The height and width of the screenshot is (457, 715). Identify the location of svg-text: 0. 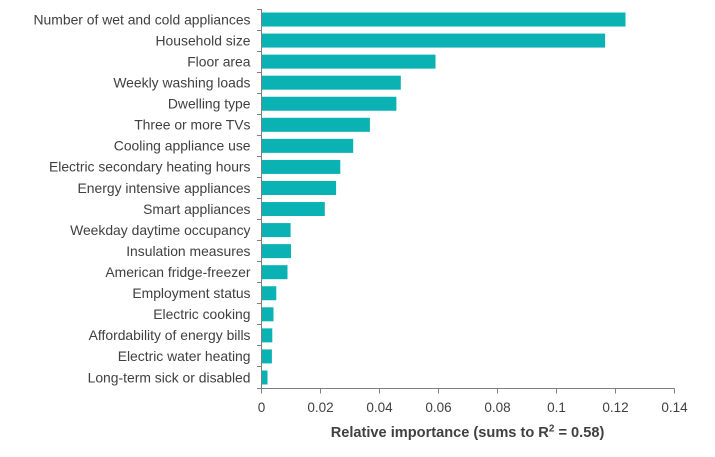
(262, 407).